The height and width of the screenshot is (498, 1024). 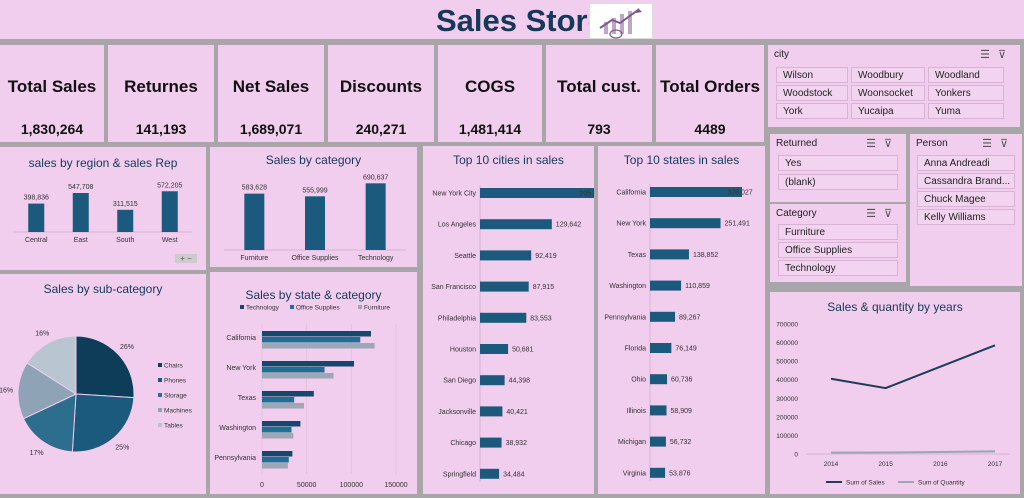 What do you see at coordinates (686, 349) in the screenshot?
I see `data-label: 76,149` at bounding box center [686, 349].